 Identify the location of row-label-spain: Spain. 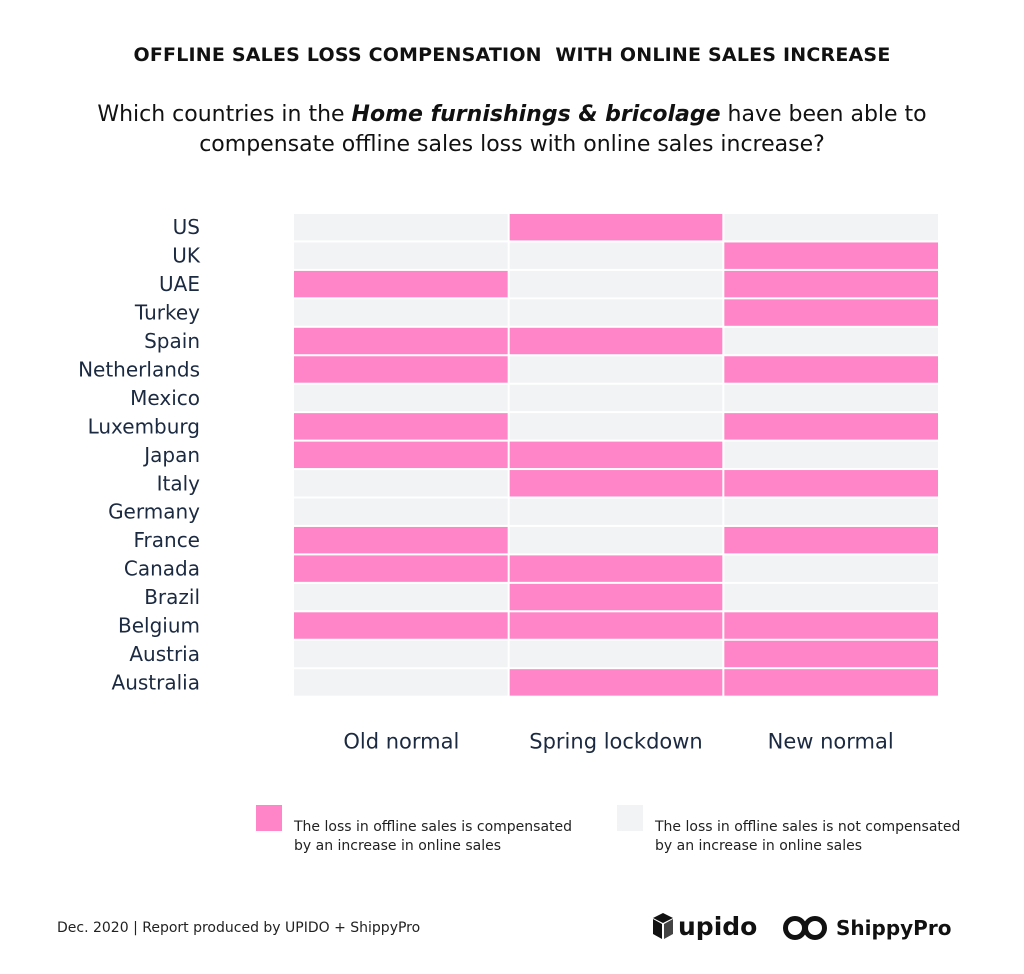
(172, 341).